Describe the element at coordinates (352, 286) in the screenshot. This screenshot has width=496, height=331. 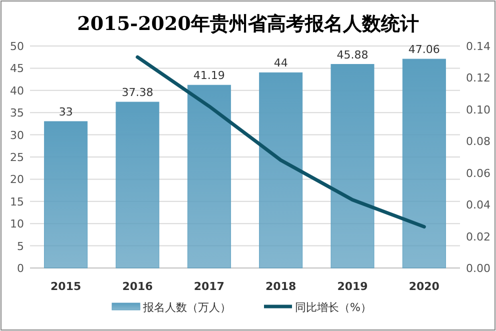
I see `x-tick-label: 2019` at that location.